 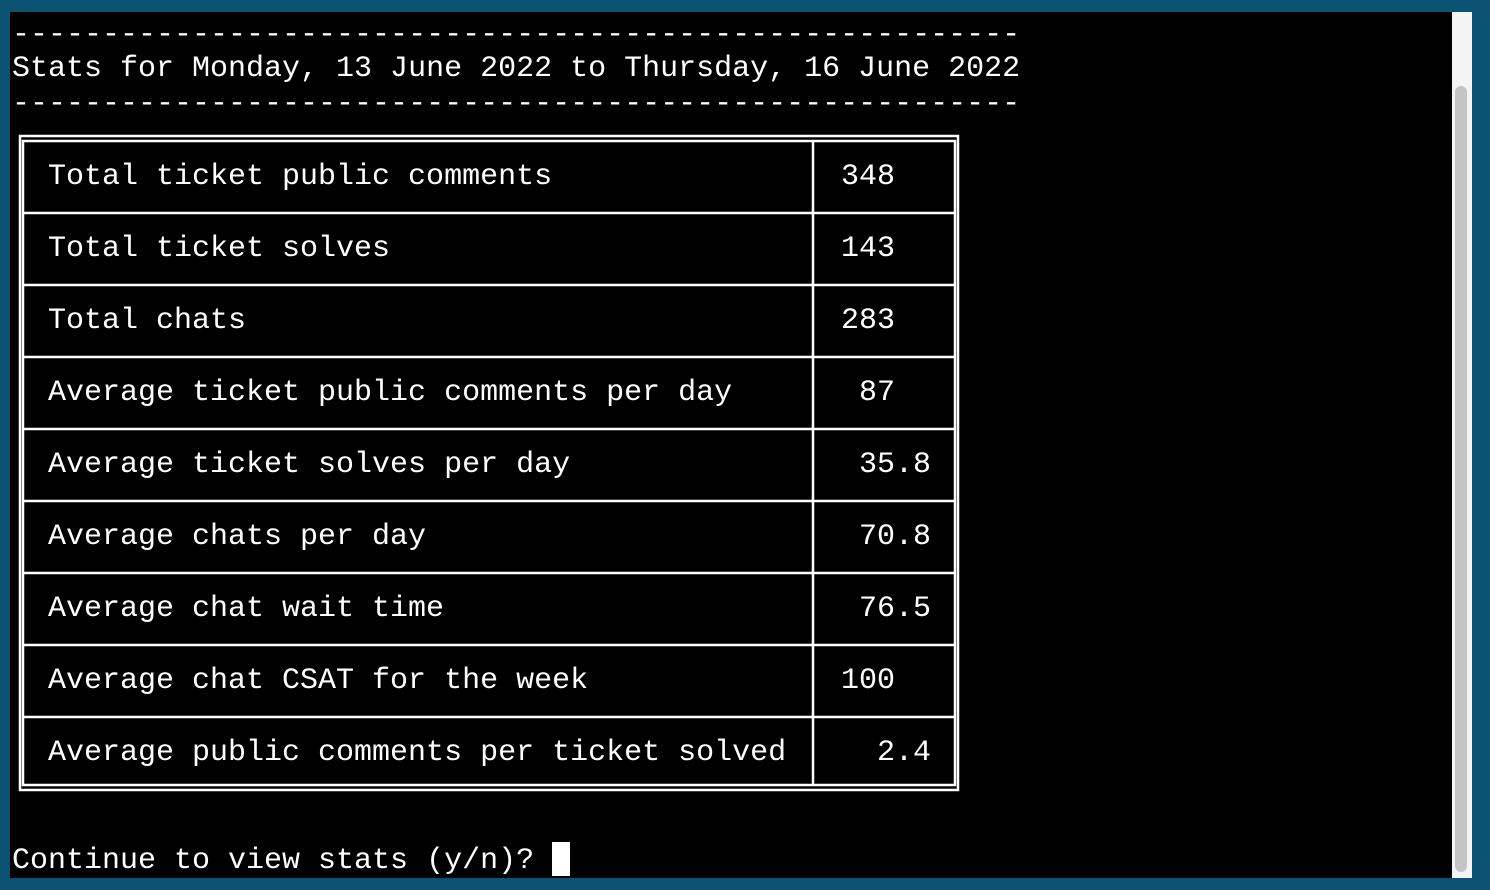 What do you see at coordinates (147, 321) in the screenshot?
I see `stat-label: Total chats` at bounding box center [147, 321].